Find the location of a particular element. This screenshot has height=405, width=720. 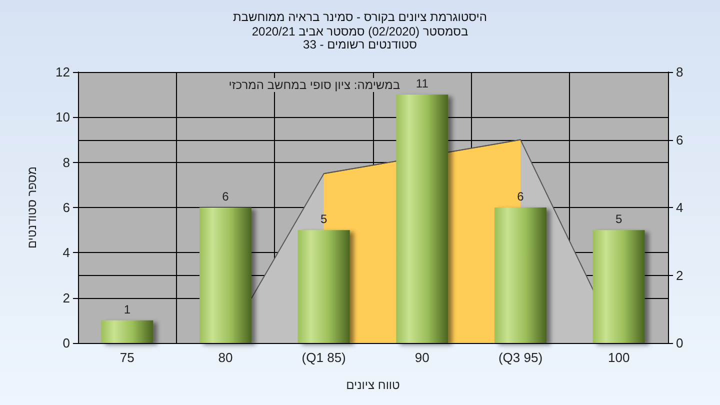

chart-title: היסטוגרמת ציונים בקורס - סמינר בראיה ממוחשבת is located at coordinates (360, 17).